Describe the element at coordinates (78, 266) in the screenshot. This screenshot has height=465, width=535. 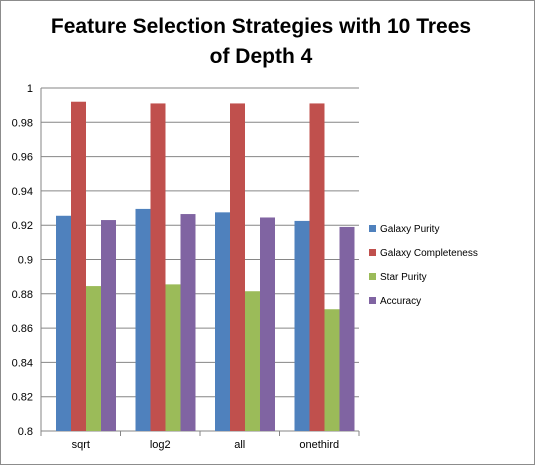
I see `bar-galaxy-completeness-sqrt` at that location.